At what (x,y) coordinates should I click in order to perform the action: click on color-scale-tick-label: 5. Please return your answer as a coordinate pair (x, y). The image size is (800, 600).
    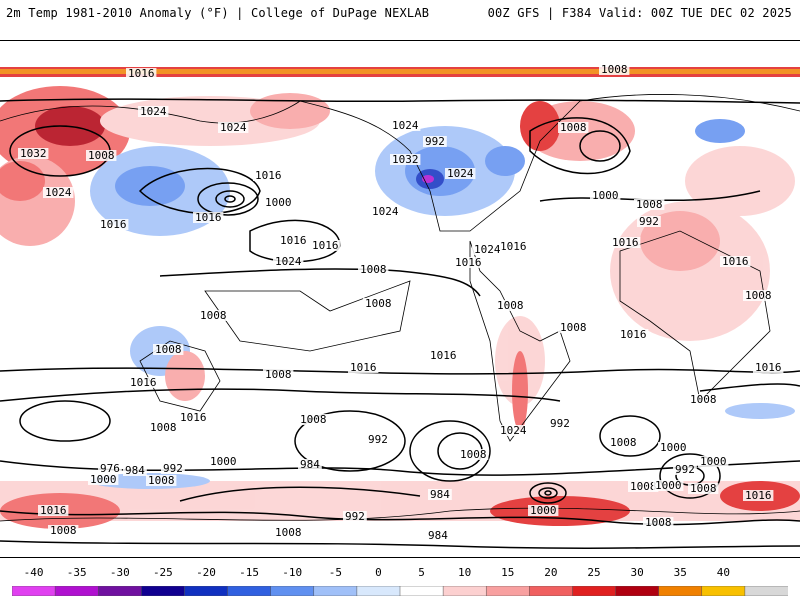
    Looking at the image, I should click on (421, 572).